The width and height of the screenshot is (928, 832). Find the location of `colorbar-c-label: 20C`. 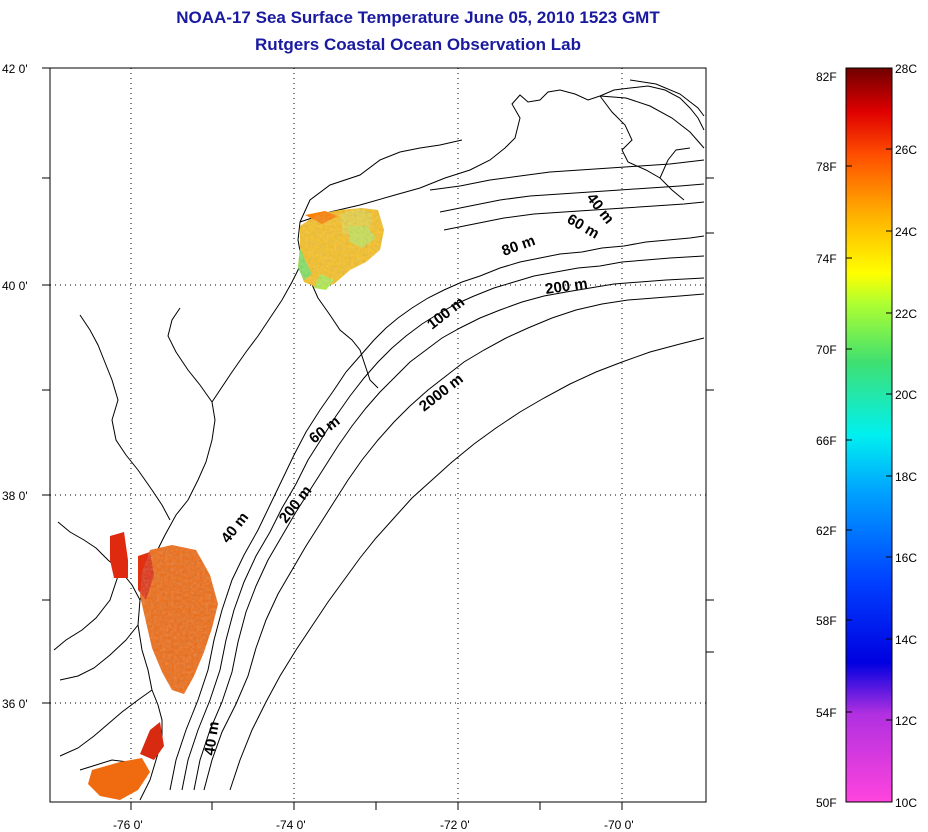

colorbar-c-label: 20C is located at coordinates (906, 395).